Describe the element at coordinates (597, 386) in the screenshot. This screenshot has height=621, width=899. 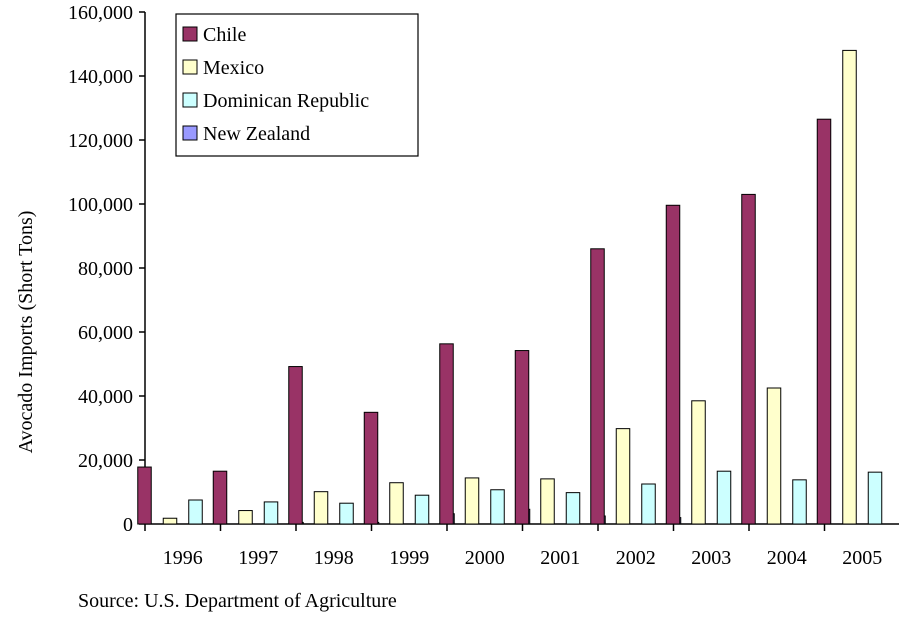
I see `bar-chile-2002` at that location.